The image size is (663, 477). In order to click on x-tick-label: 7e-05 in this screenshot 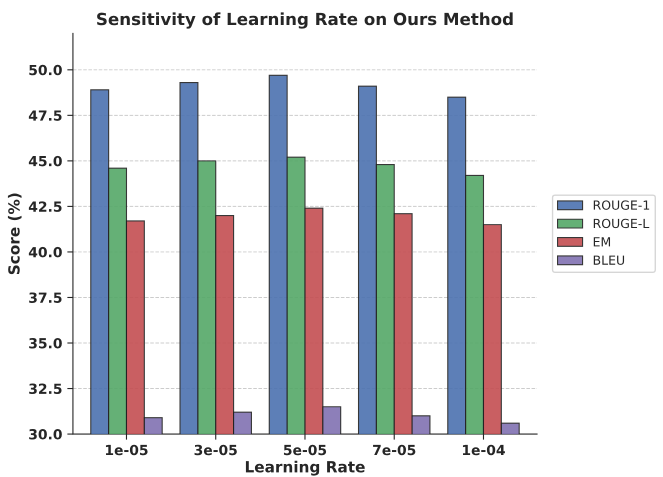, I will do `click(394, 450)`.